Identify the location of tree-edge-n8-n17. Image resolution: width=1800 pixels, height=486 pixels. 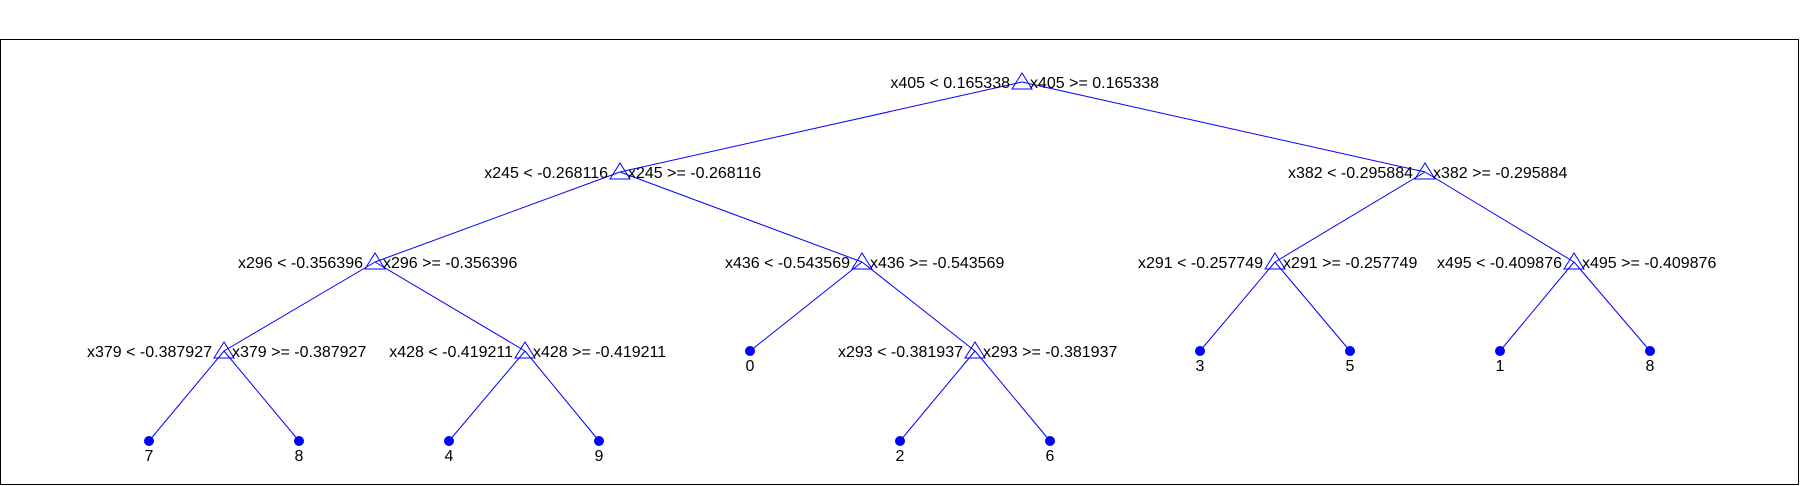
(487, 396).